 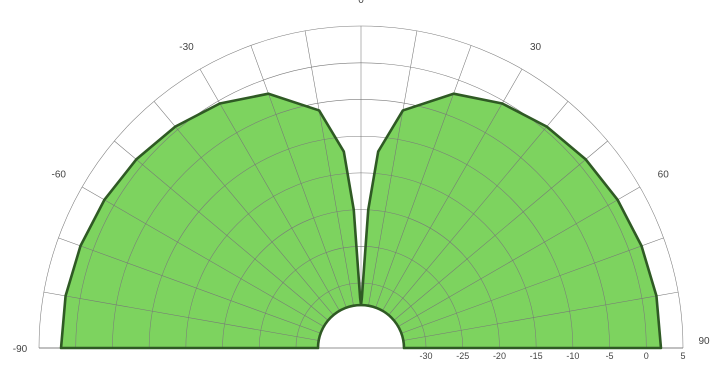 What do you see at coordinates (536, 356) in the screenshot?
I see `radial-tick-label: -15` at bounding box center [536, 356].